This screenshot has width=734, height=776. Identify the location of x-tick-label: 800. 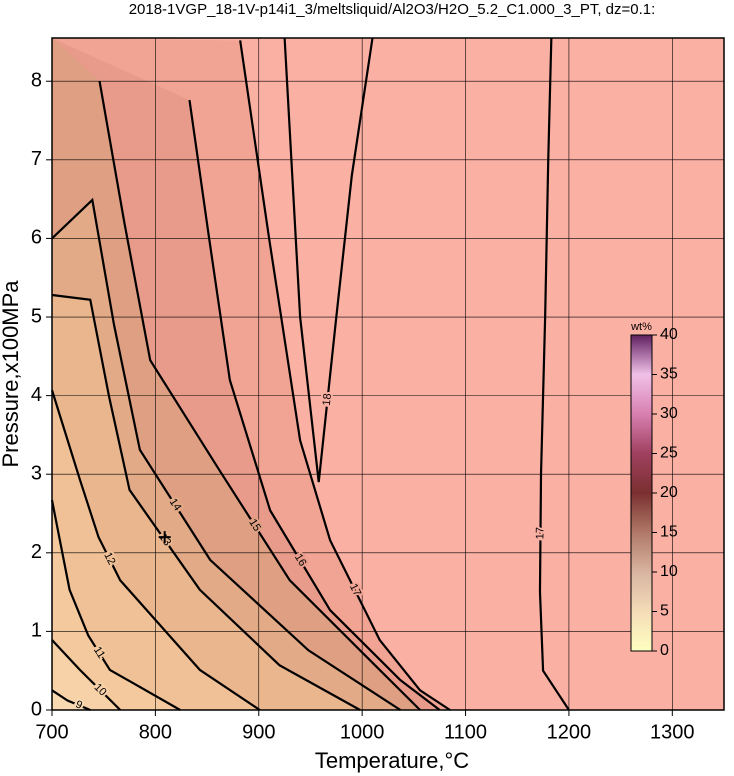
(155, 732).